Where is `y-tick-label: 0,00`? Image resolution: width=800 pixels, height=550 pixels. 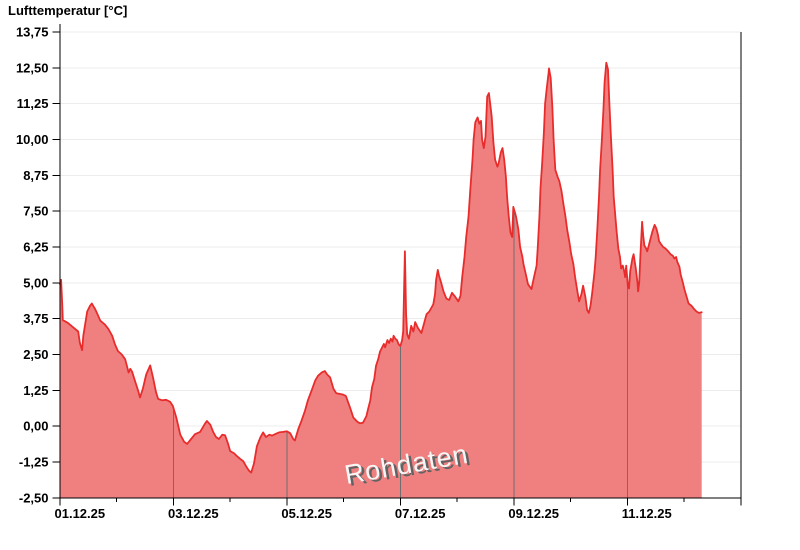
y-tick-label: 0,00 is located at coordinates (35, 426).